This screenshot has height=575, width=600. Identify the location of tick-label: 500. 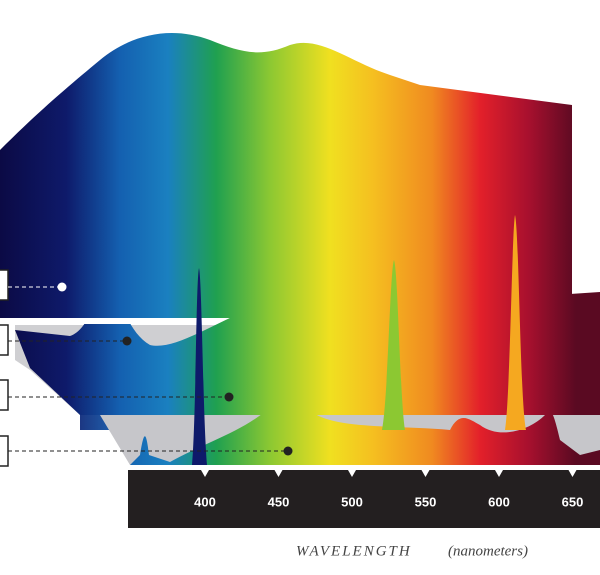
(352, 501).